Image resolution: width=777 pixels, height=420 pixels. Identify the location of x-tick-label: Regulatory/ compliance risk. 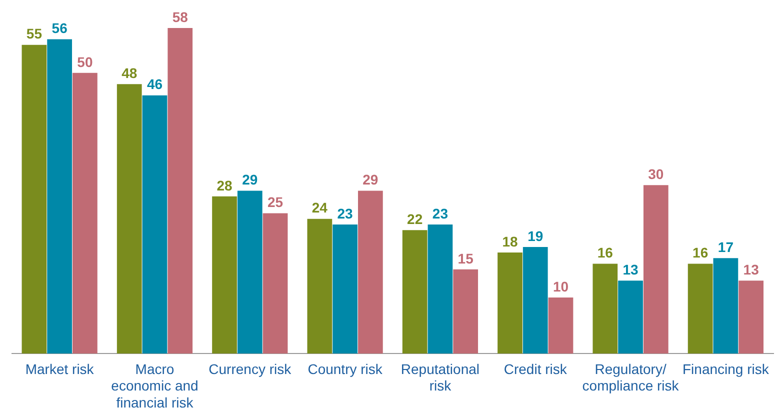
(631, 377).